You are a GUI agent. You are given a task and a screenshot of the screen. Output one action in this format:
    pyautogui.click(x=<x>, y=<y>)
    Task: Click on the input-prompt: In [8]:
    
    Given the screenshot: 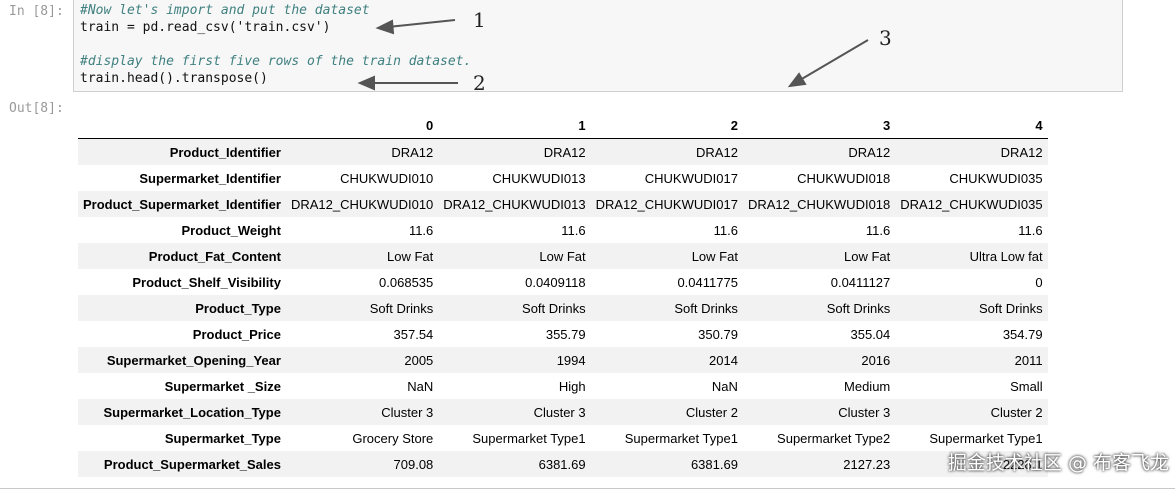 What is the action you would take?
    pyautogui.click(x=36, y=11)
    